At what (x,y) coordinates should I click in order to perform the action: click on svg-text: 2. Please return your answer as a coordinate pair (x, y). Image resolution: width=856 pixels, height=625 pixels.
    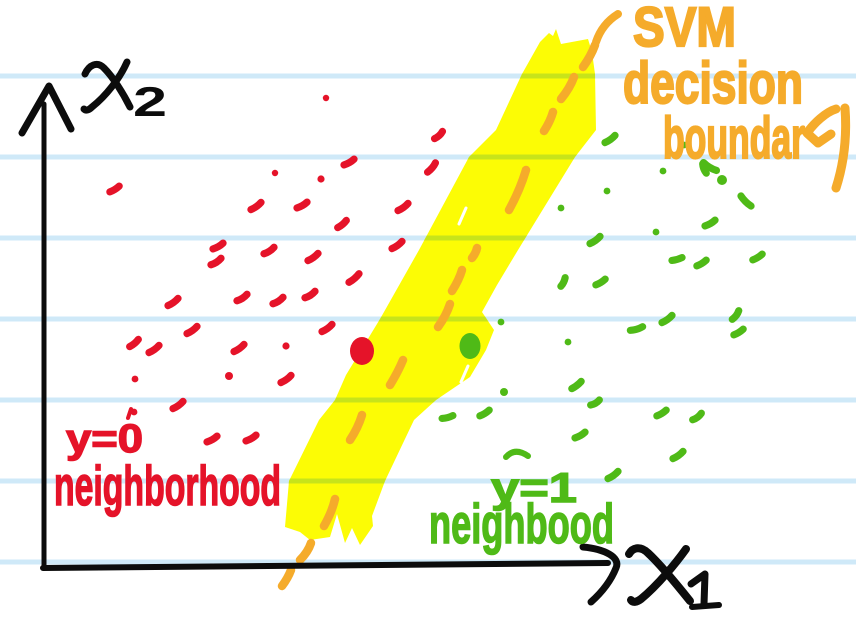
    Looking at the image, I should click on (150, 101).